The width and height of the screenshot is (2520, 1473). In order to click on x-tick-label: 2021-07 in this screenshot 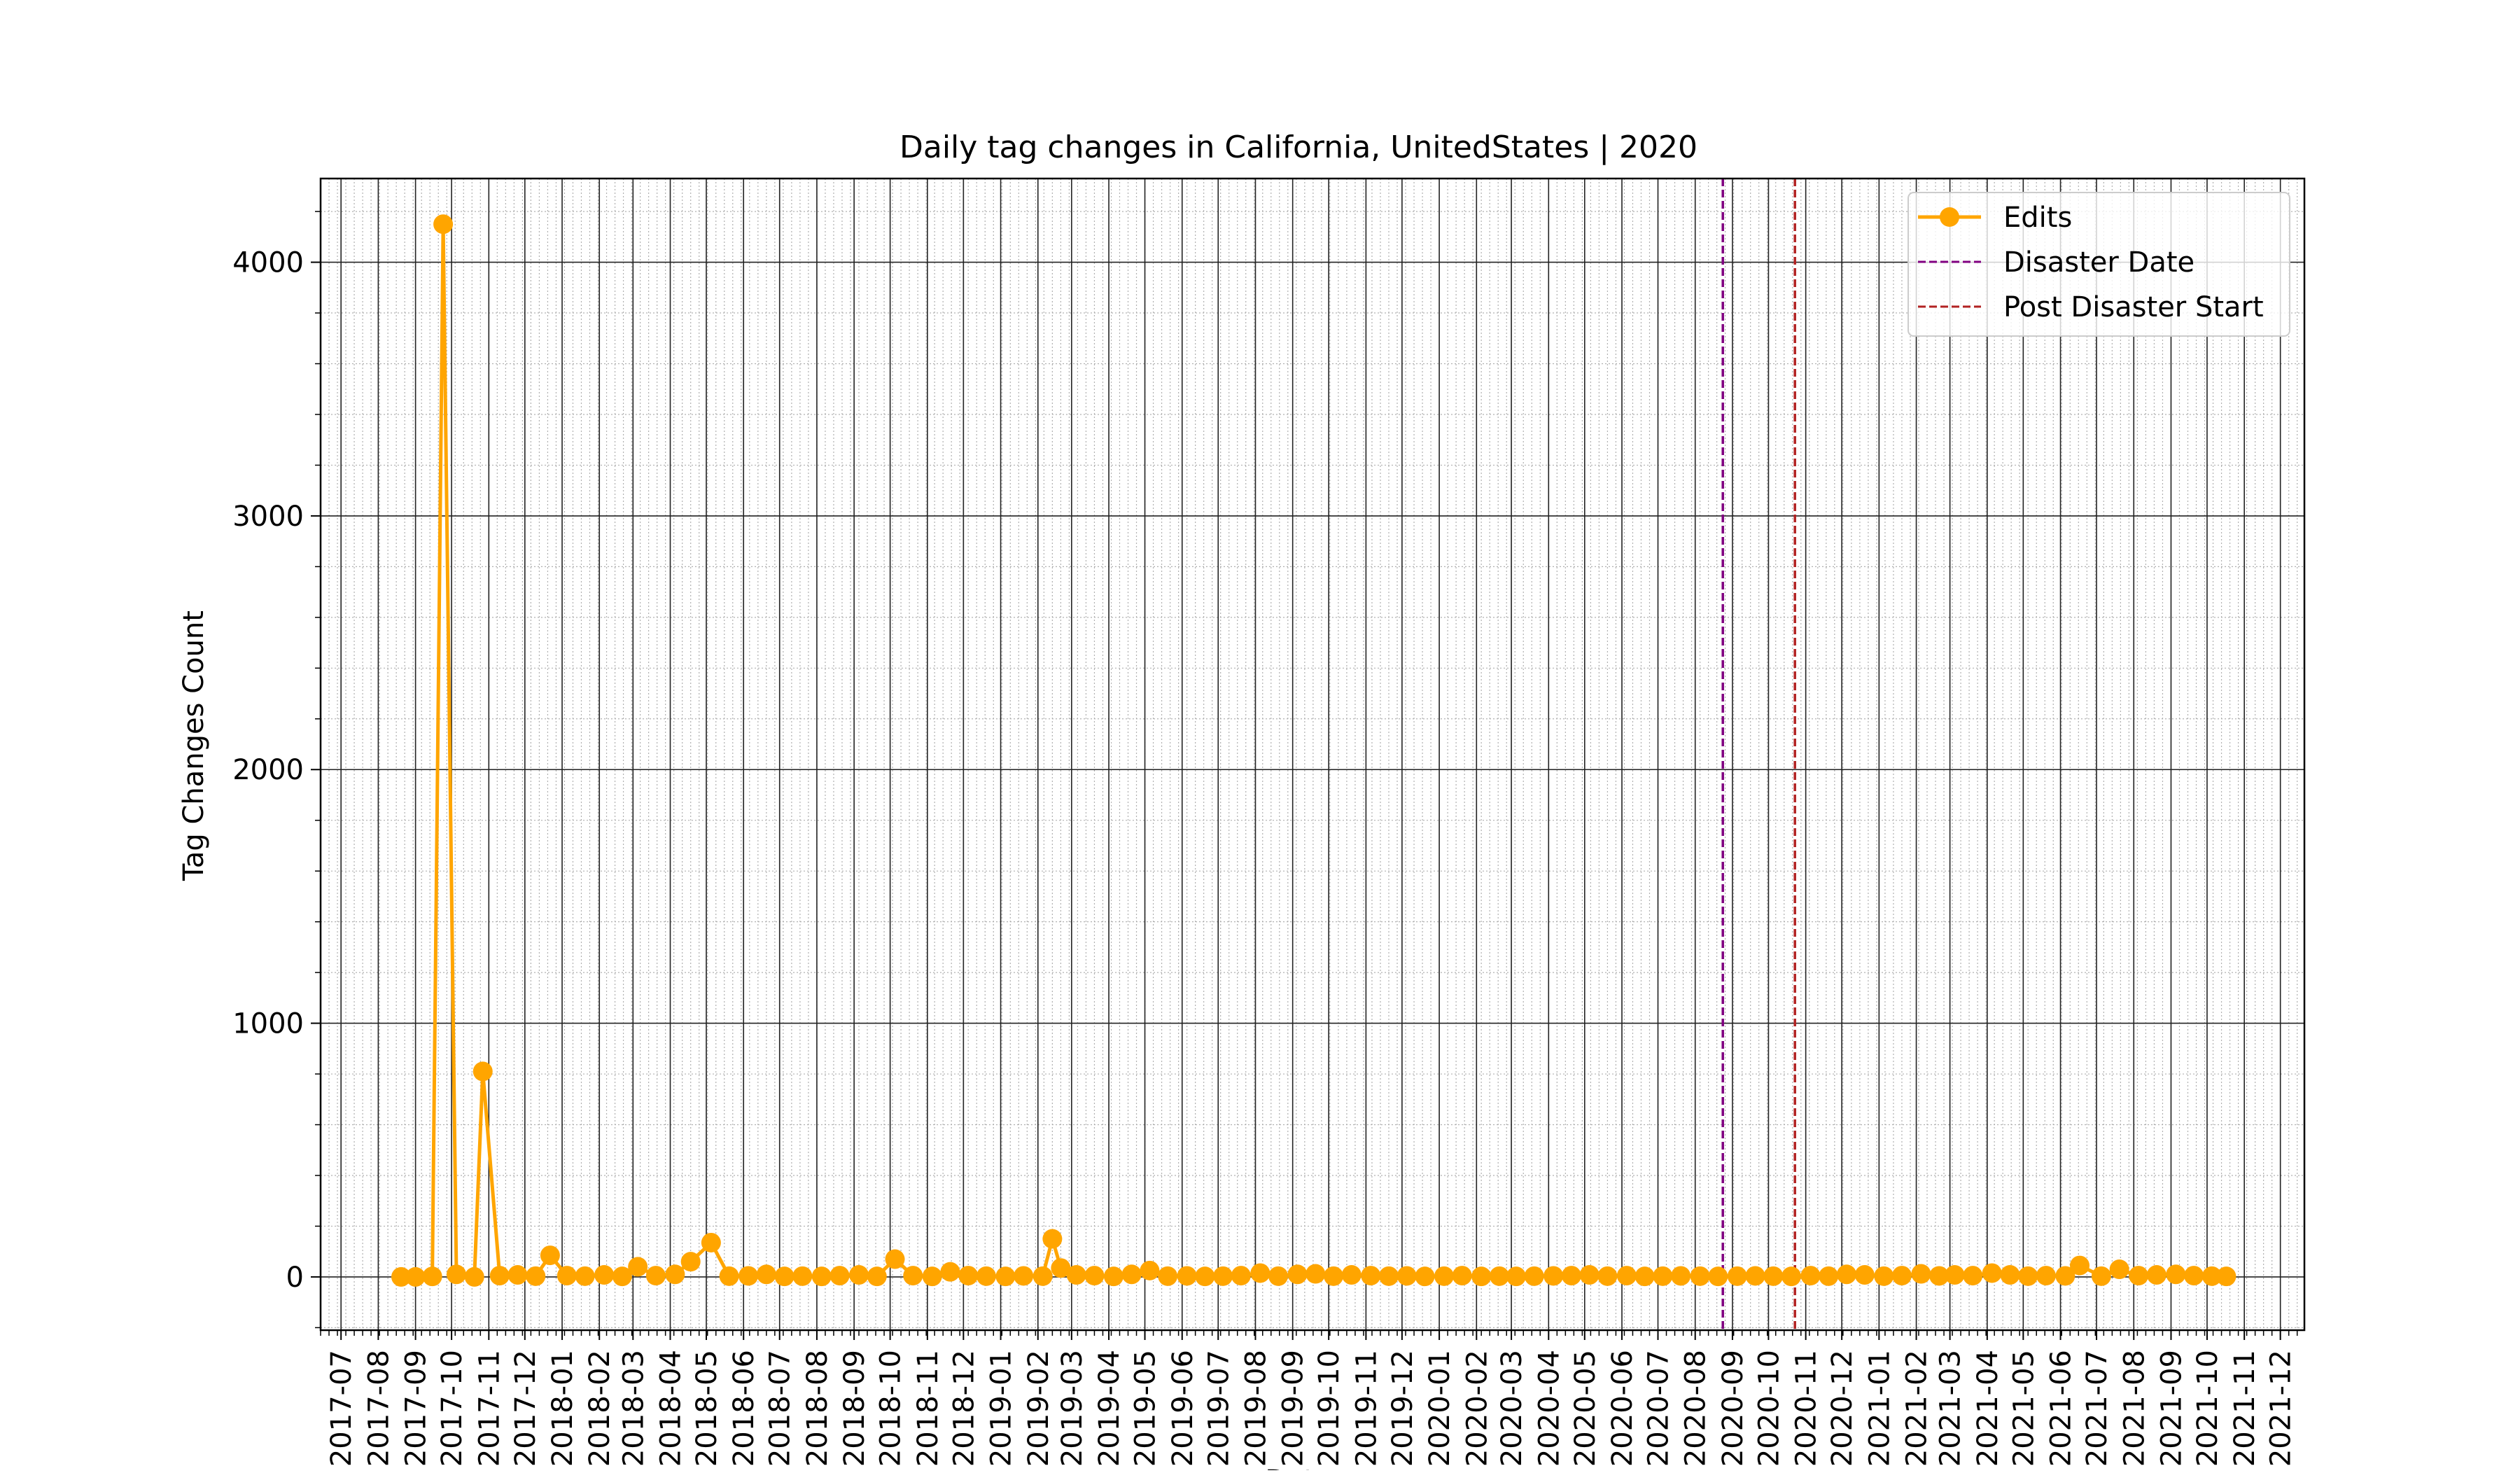, I will do `click(2097, 1408)`.